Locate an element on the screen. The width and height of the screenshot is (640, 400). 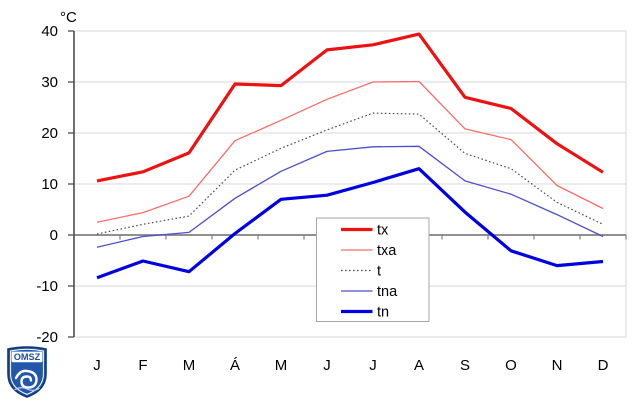
legend-label-txa: txa is located at coordinates (387, 251).